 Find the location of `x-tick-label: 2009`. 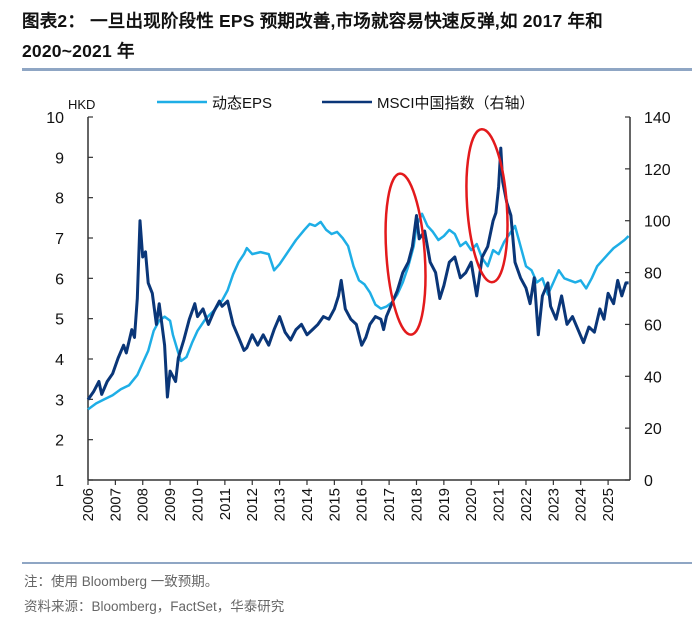

x-tick-label: 2009 is located at coordinates (170, 504).